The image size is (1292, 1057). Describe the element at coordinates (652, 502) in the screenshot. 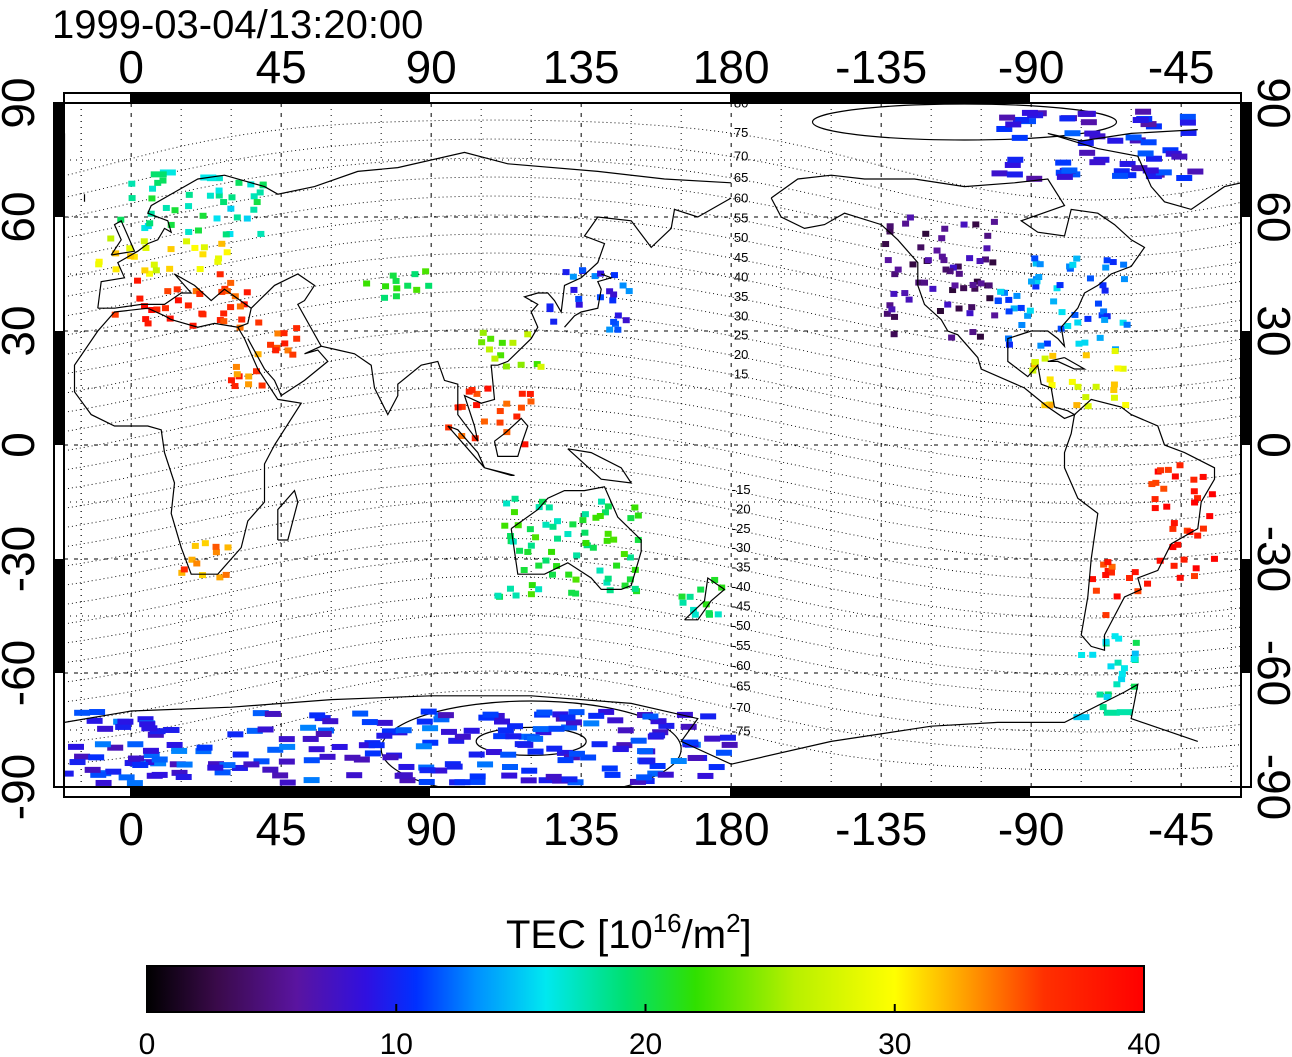

I see `mag-lat-line` at that location.